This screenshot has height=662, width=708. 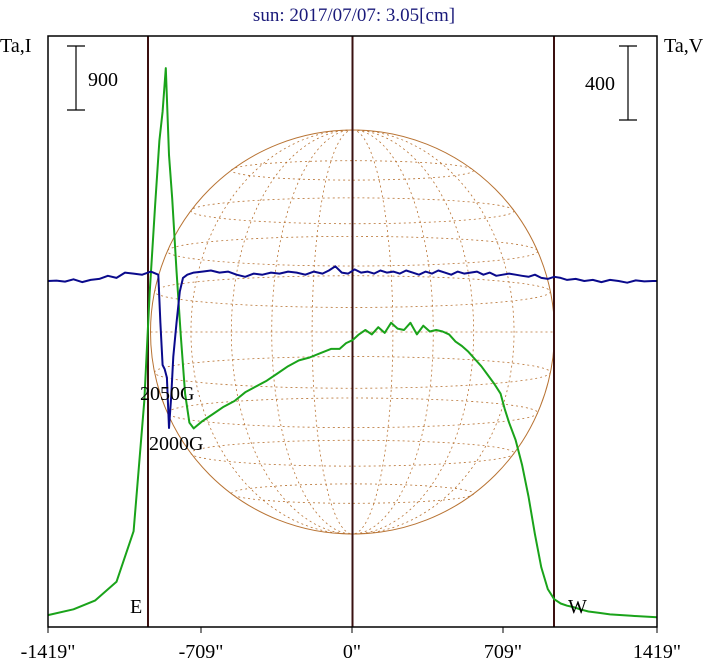 I want to click on x-tick-label: 709", so click(x=503, y=651).